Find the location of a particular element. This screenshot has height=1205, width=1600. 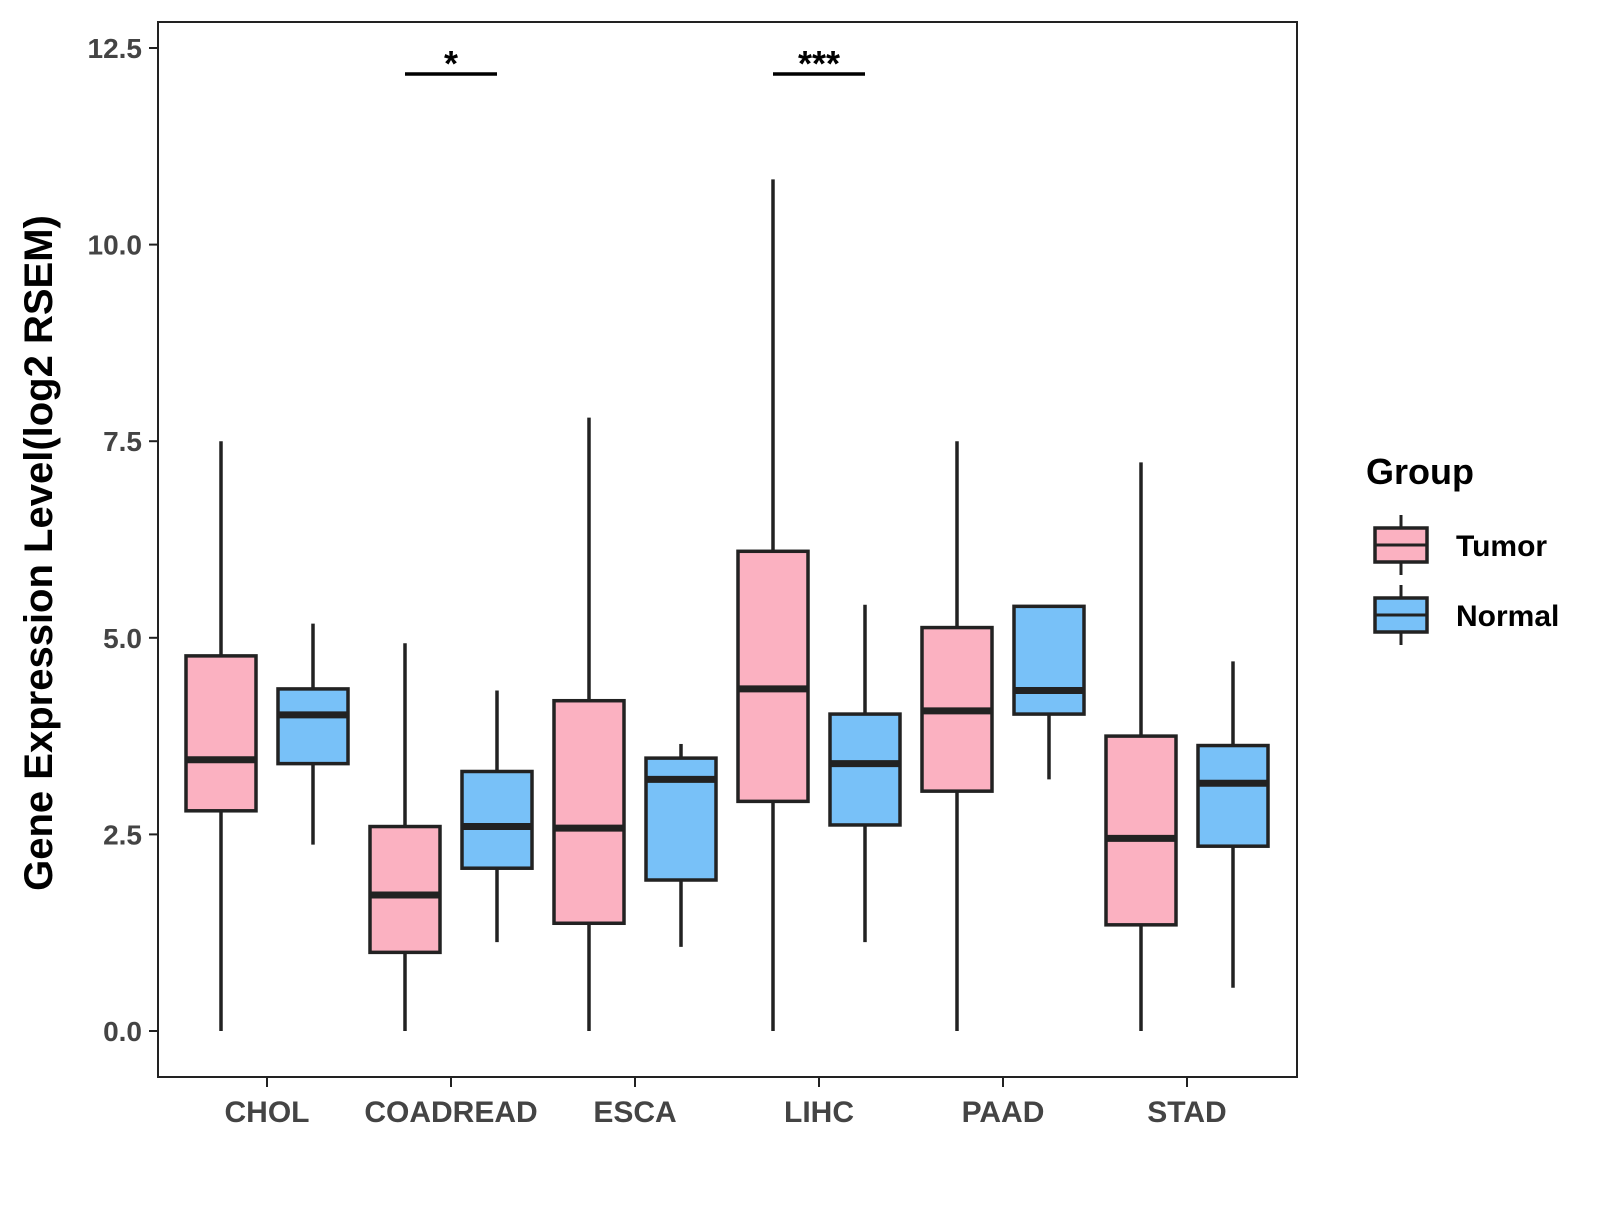

y-axis: 0.0 2.5 5.0 7.5 10.0 12.5 is located at coordinates (123, 540).